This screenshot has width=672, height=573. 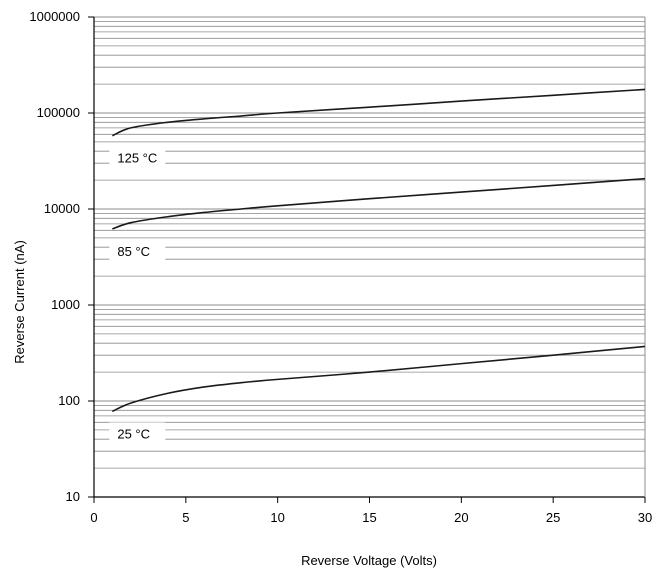 What do you see at coordinates (73, 496) in the screenshot?
I see `y-tick-label: 10` at bounding box center [73, 496].